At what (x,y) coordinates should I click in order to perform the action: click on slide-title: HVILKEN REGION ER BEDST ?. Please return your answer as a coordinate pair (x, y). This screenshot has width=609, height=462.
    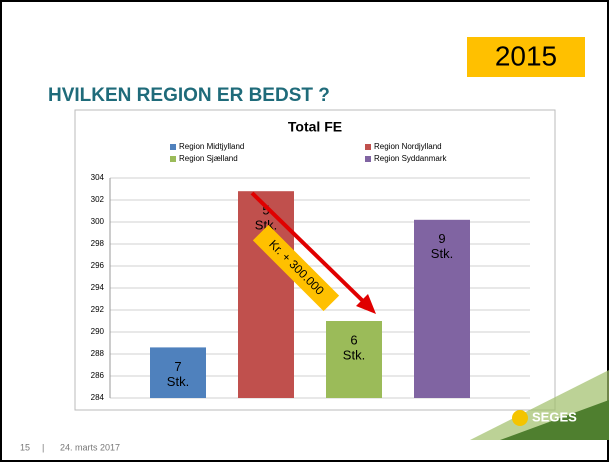
    Looking at the image, I should click on (189, 95).